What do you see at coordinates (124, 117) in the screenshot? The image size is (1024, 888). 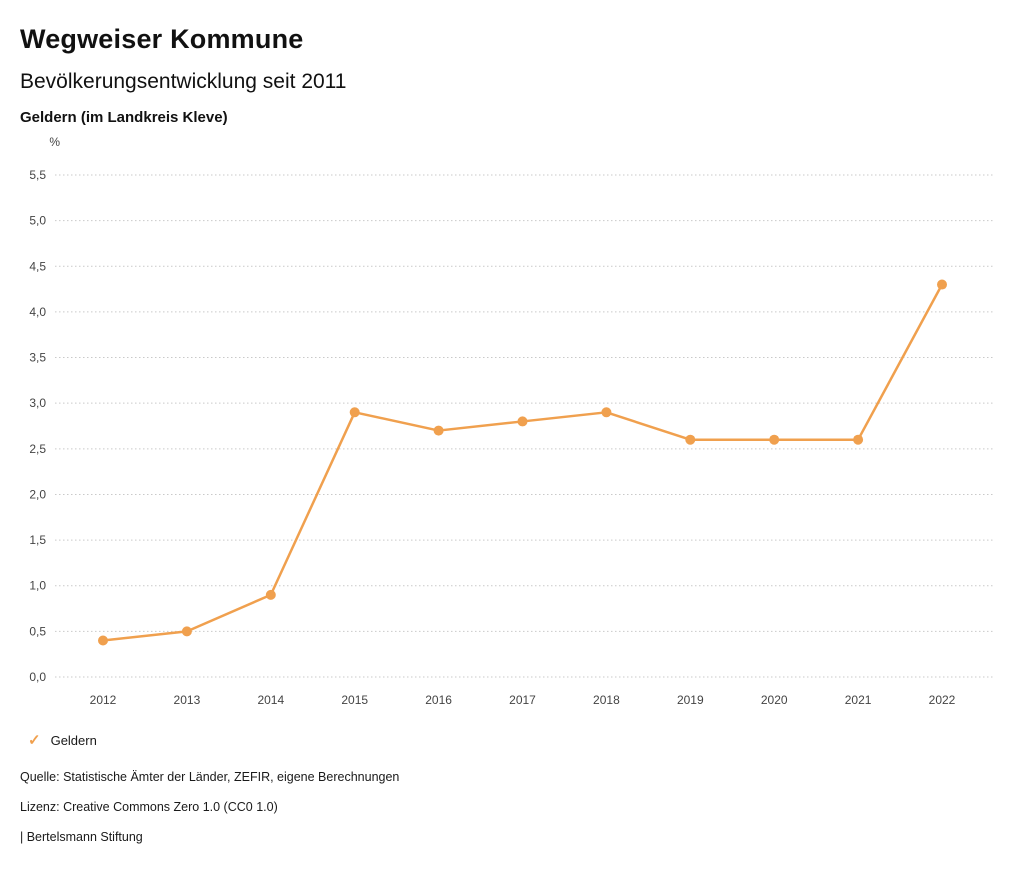 I see `chart-location-subtitle: Geldern (im Landkreis Kleve)` at bounding box center [124, 117].